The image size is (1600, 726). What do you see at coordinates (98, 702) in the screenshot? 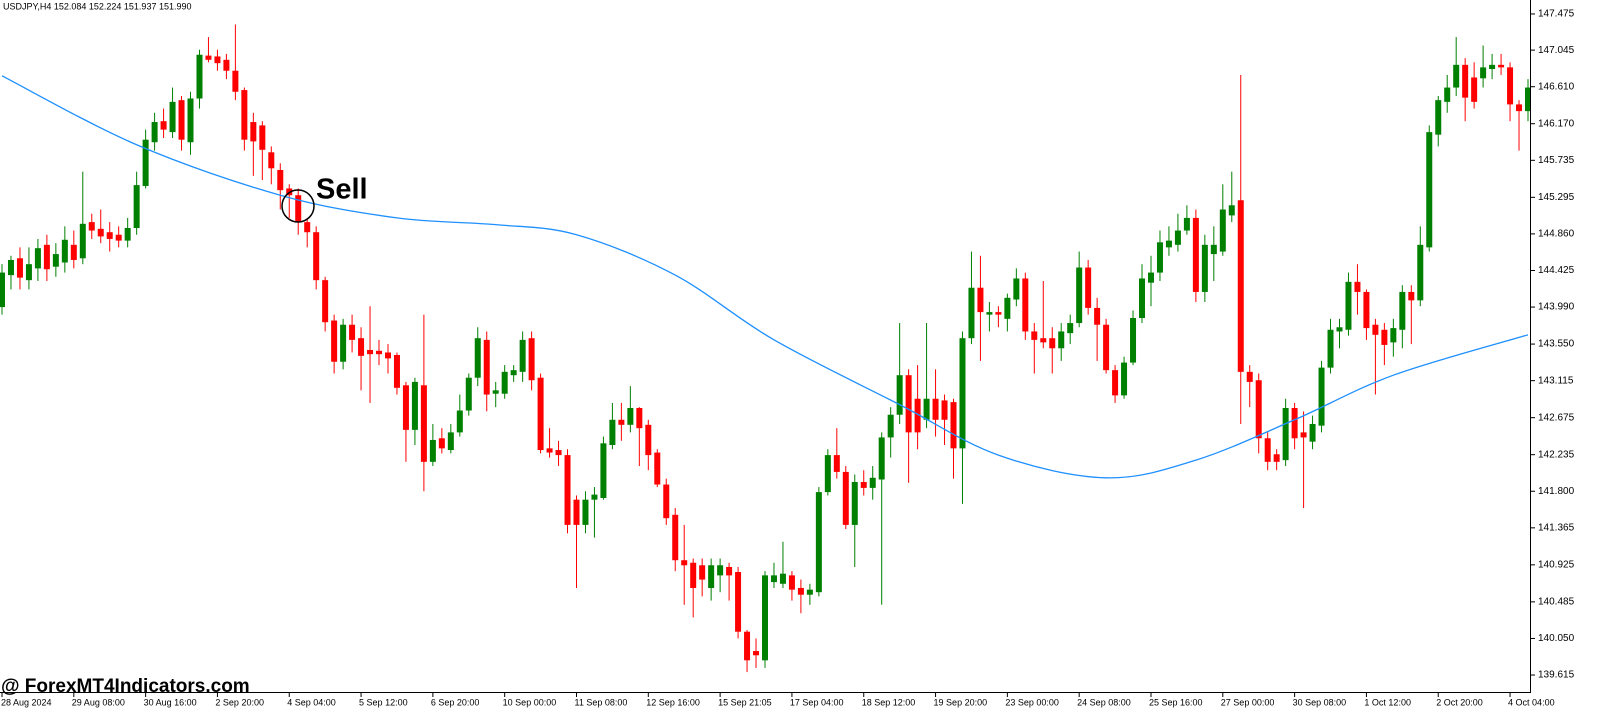
I see `x-tick-label: 29 Aug 08:00` at bounding box center [98, 702].